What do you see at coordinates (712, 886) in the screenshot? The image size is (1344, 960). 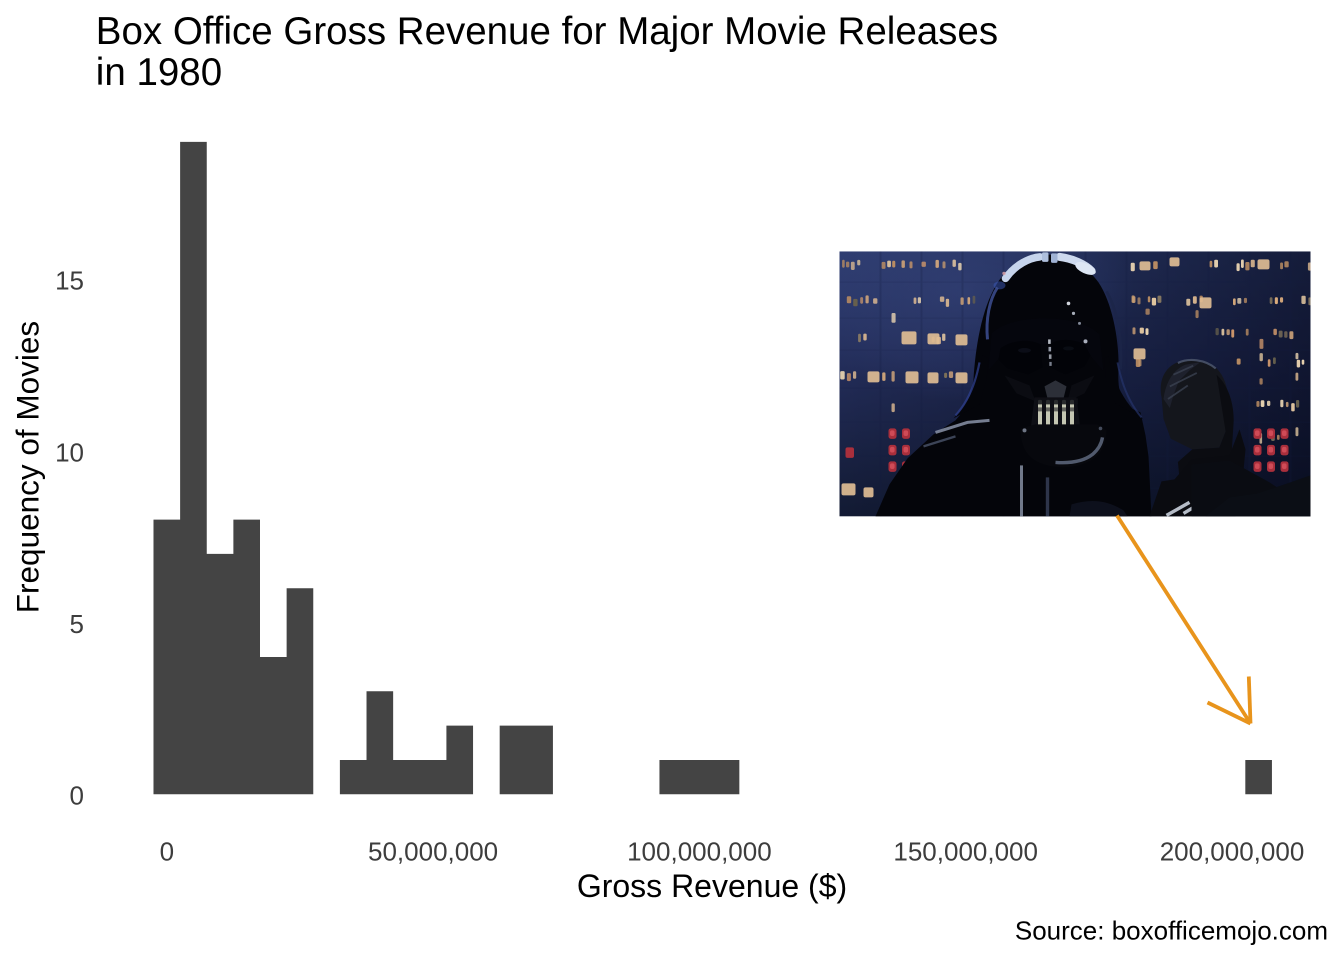 I see `svg-text: Gross Revenue ($)` at bounding box center [712, 886].